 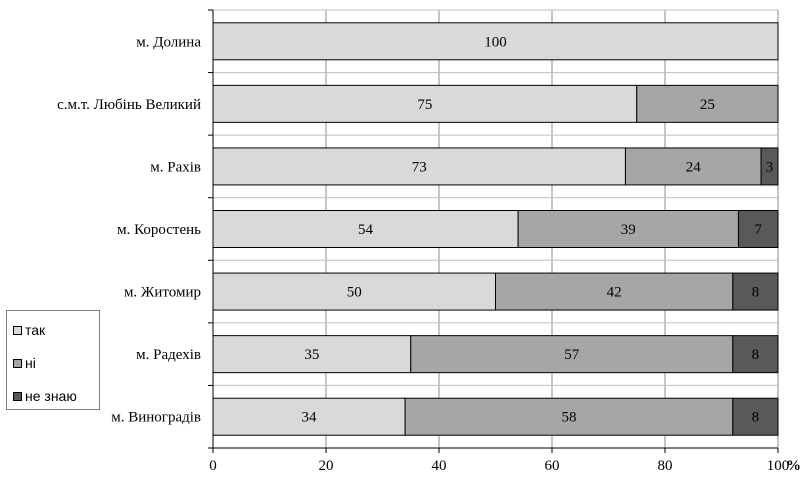 I want to click on data-label: 34, so click(x=310, y=418).